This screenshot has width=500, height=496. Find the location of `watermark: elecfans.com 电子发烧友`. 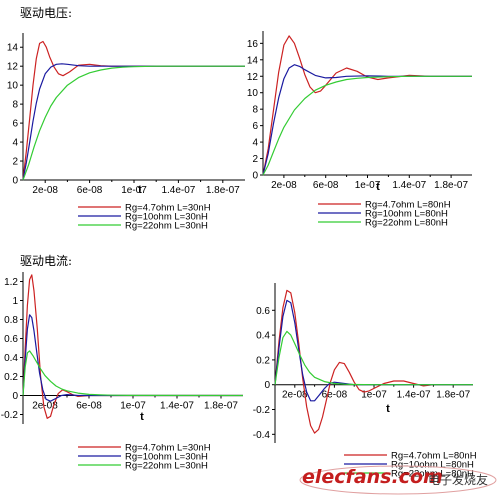

watermark: elecfans.com 电子发烧友 is located at coordinates (398, 479).